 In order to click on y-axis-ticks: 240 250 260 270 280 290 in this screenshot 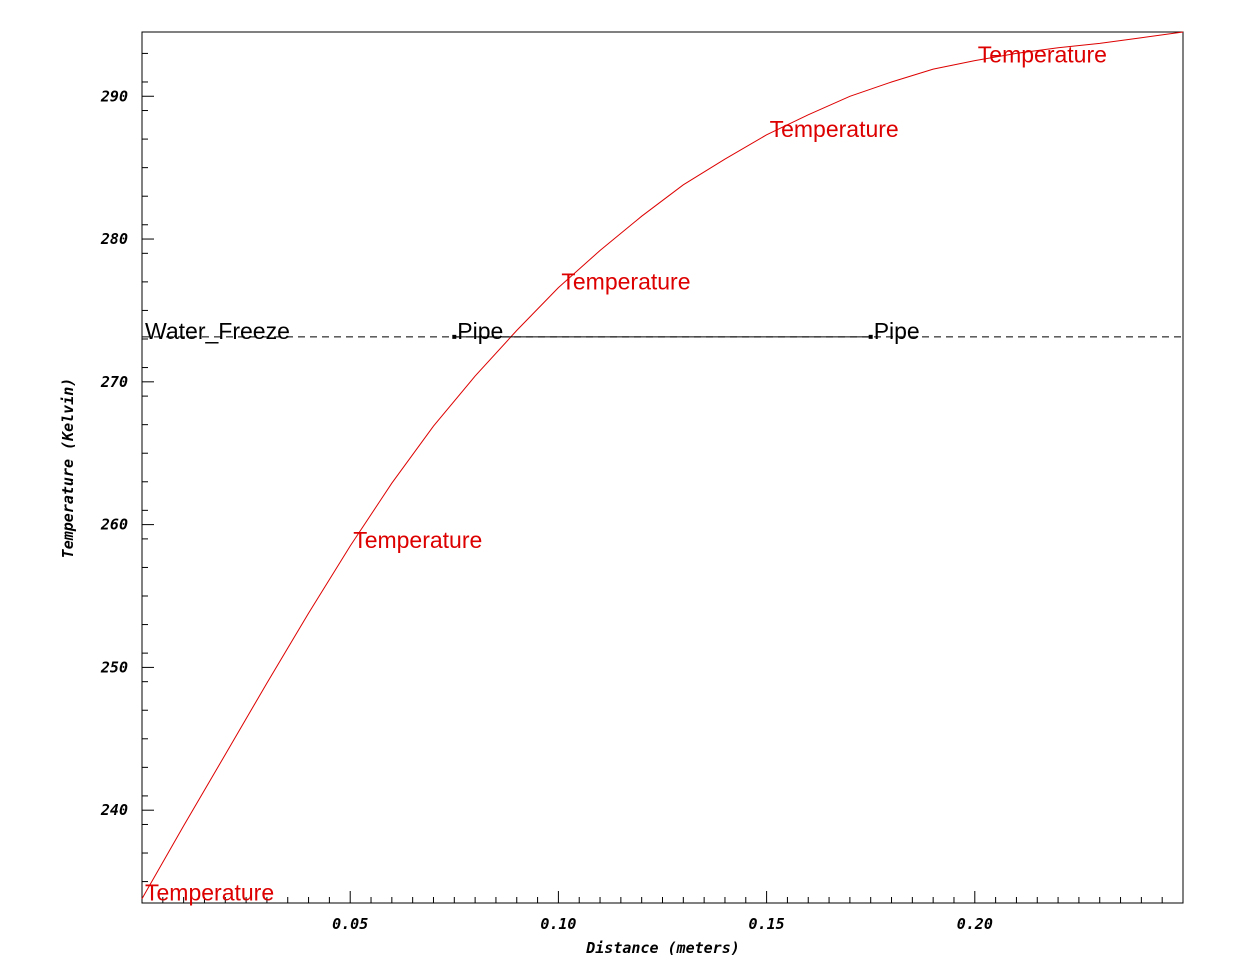, I will do `click(127, 453)`.